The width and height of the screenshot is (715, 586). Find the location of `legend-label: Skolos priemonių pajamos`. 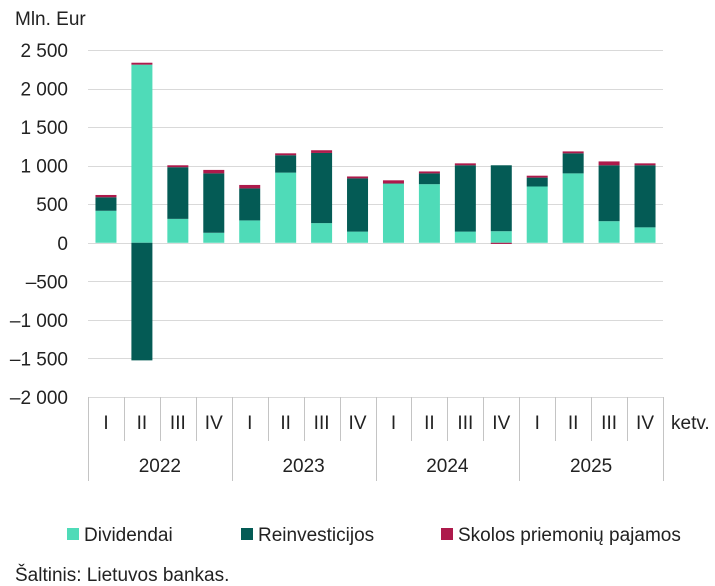

legend-label: Skolos priemonių pajamos is located at coordinates (569, 535).